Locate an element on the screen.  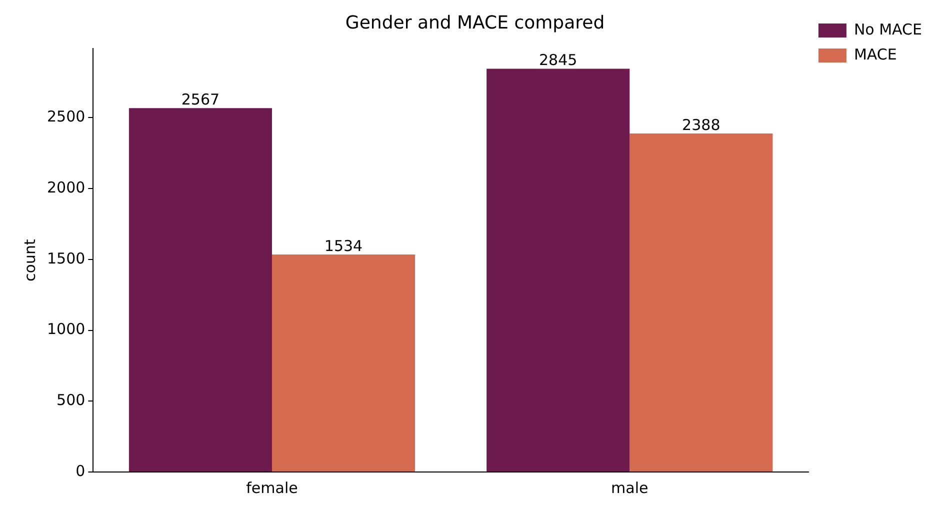
chart-title: Gender and MACE compared is located at coordinates (475, 23).